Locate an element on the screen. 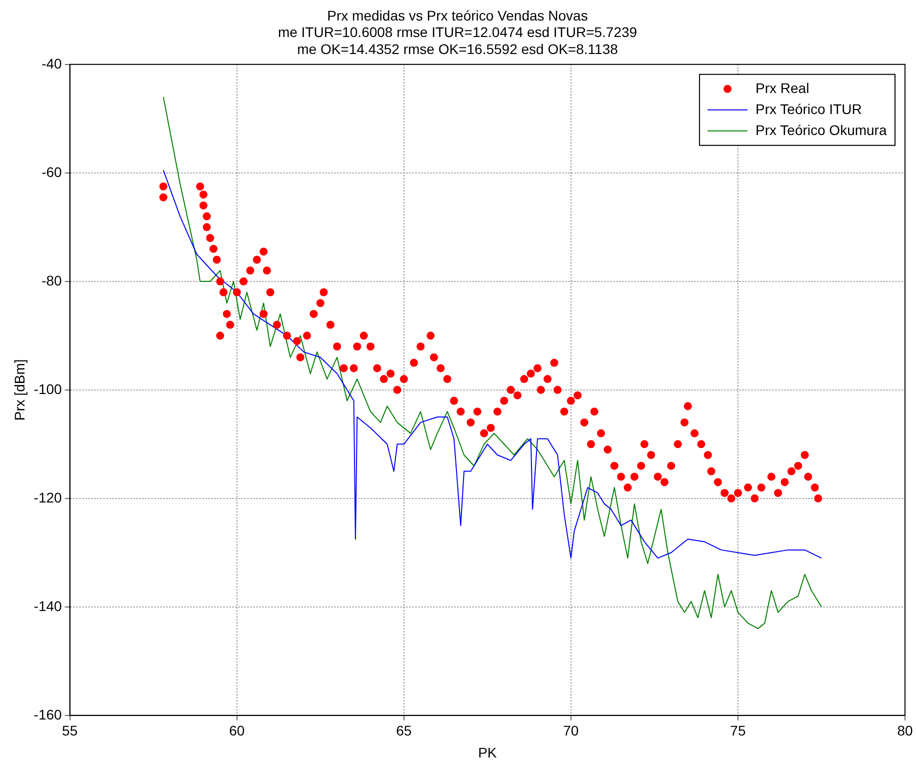  x-axis-title: PK is located at coordinates (488, 752).